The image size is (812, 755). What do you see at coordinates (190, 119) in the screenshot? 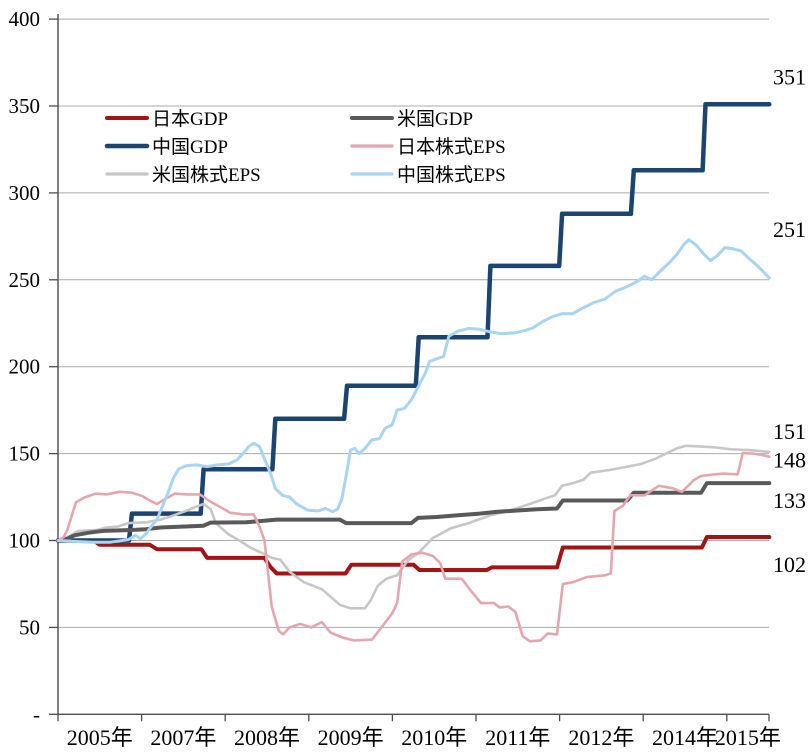
I see `legend-label-japan-gdp: 日本GDP` at bounding box center [190, 119].